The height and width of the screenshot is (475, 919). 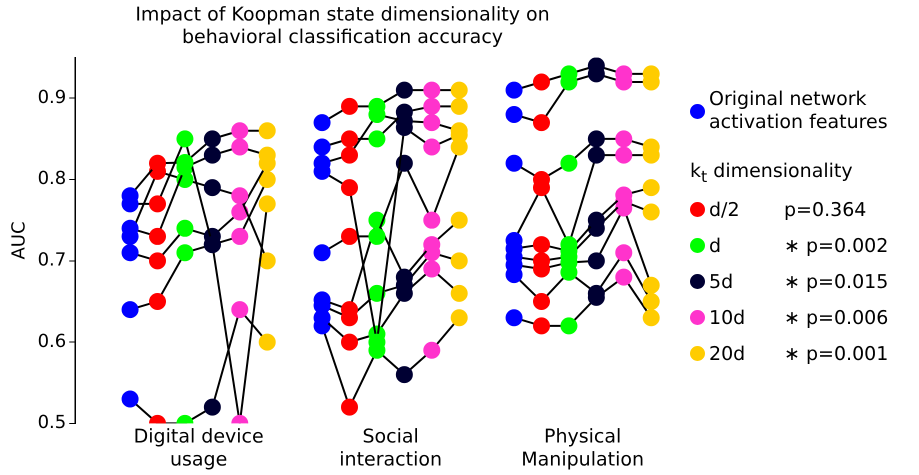 What do you see at coordinates (52, 97) in the screenshot?
I see `y-tick-label: 0.9` at bounding box center [52, 97].